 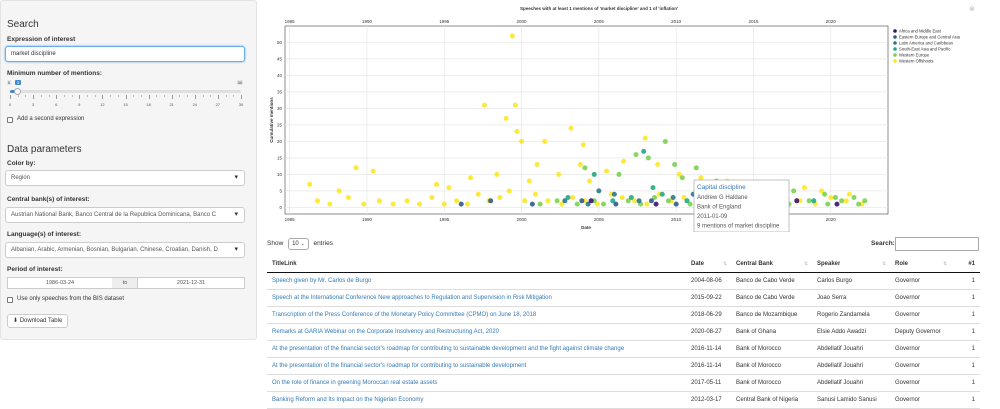 What do you see at coordinates (698, 264) in the screenshot?
I see `col-header-date: Date` at bounding box center [698, 264].